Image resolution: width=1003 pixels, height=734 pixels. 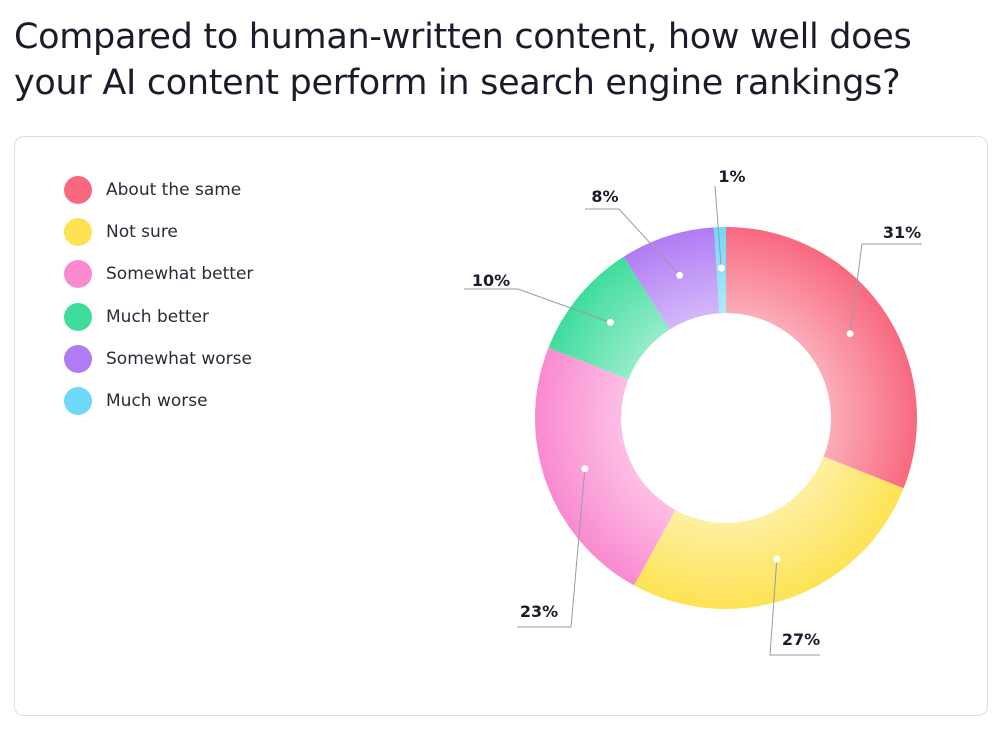 I want to click on legend-swatch-not-sure, so click(x=78, y=232).